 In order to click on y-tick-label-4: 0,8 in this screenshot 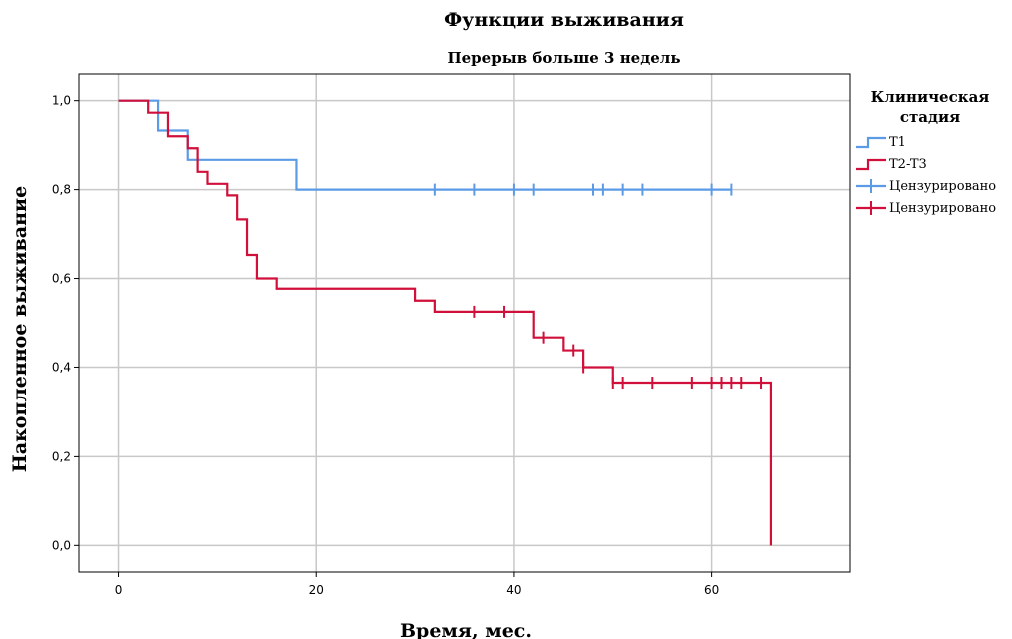, I will do `click(61, 190)`.